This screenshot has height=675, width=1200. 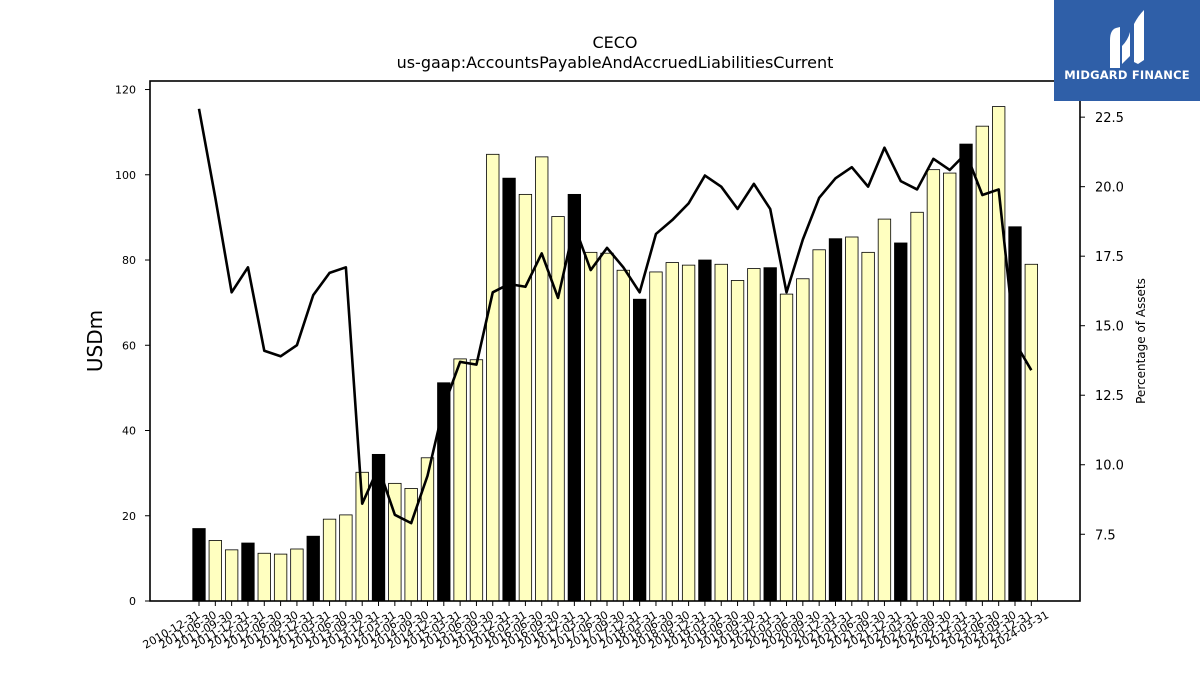 What do you see at coordinates (129, 516) in the screenshot?
I see `y-tick-label: 20` at bounding box center [129, 516].